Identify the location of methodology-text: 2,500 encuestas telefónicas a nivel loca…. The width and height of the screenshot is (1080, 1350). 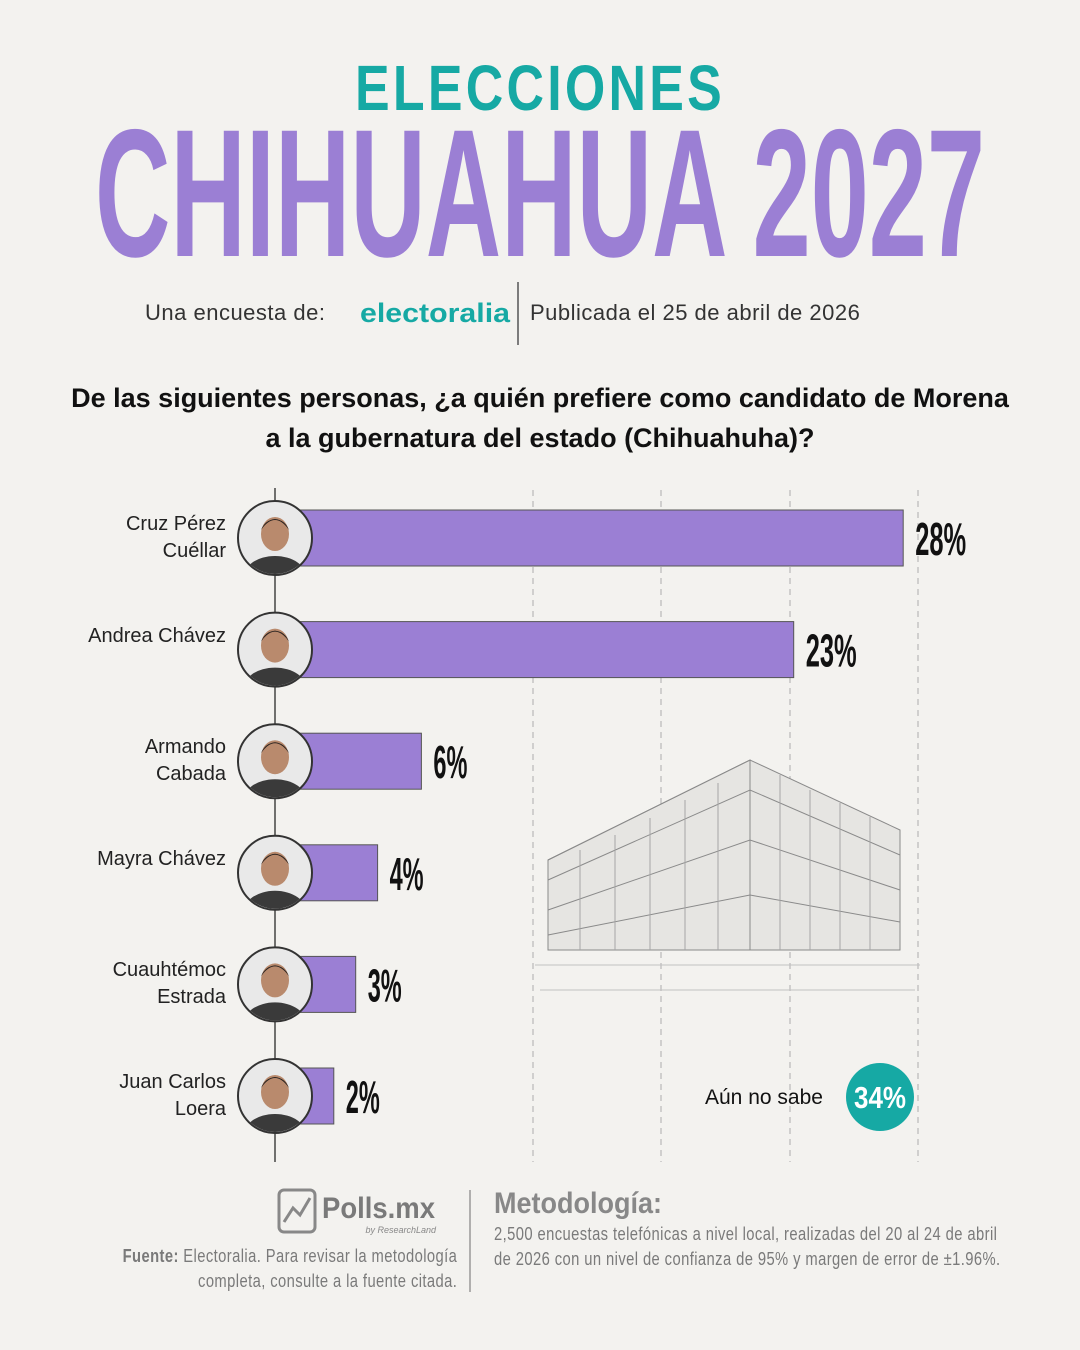
(747, 1246).